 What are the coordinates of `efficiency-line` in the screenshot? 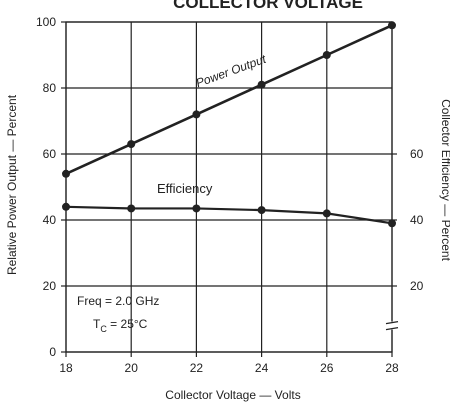 It's located at (229, 215).